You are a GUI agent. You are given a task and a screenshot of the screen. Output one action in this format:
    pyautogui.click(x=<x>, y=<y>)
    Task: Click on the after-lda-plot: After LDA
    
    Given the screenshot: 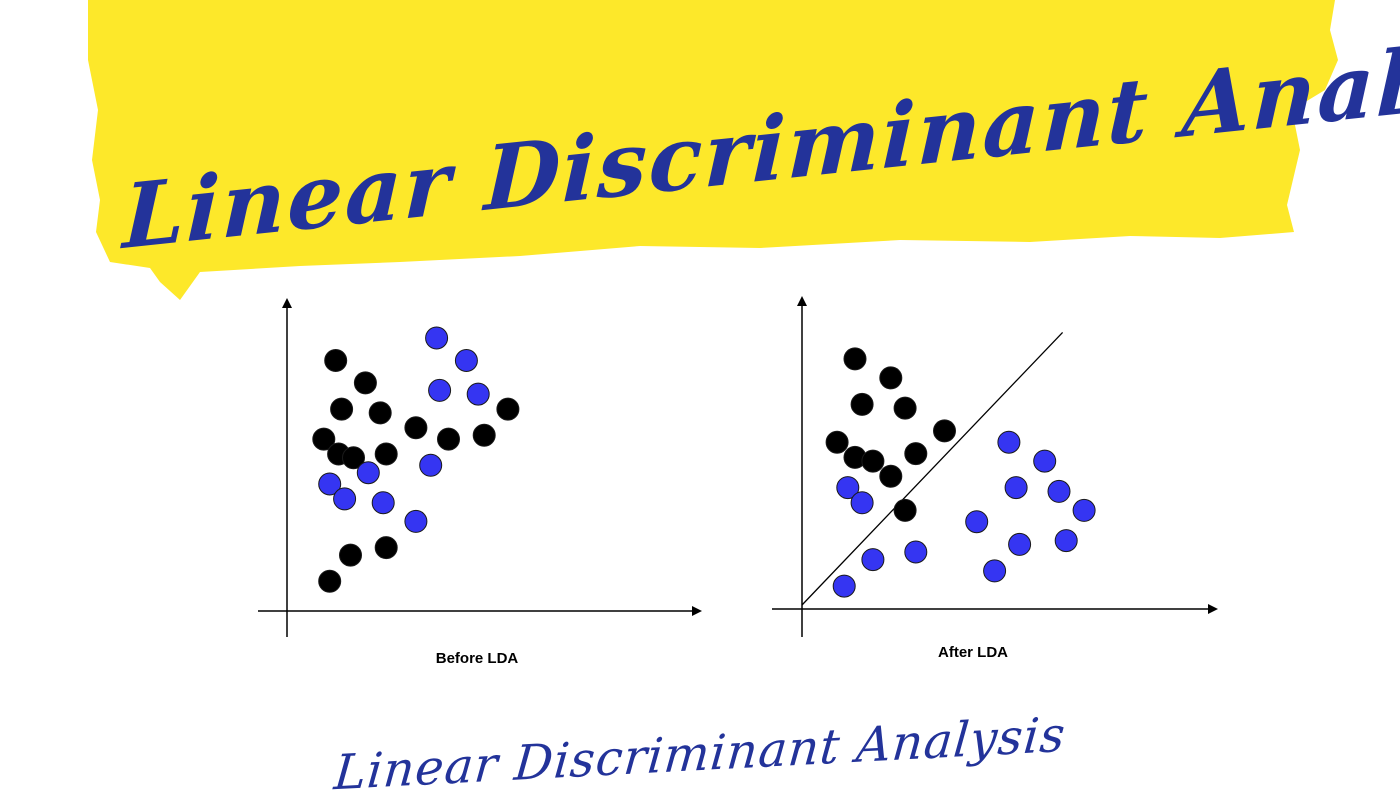 What is the action you would take?
    pyautogui.click(x=995, y=478)
    